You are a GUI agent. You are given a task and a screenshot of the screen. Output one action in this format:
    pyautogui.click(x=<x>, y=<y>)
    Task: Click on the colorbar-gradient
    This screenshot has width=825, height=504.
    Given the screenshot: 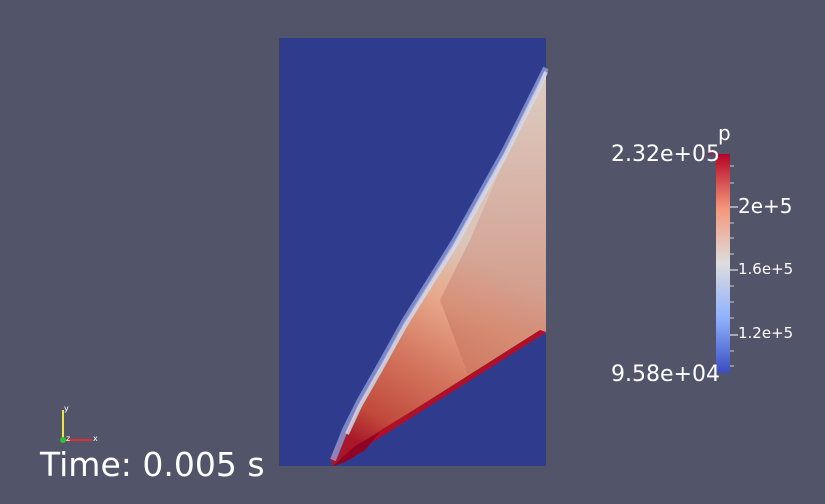 What is the action you would take?
    pyautogui.click(x=723, y=263)
    